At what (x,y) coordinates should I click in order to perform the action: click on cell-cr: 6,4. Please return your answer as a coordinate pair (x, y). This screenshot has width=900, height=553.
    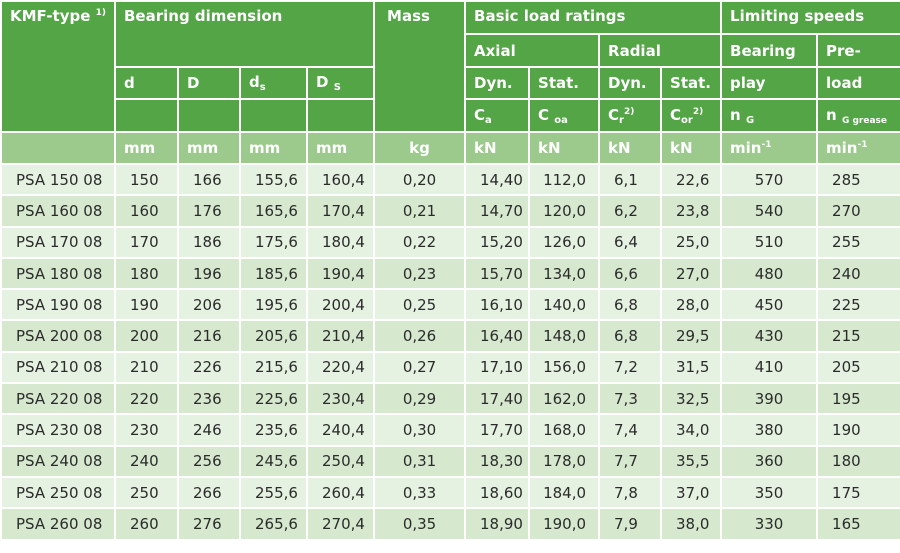
    Looking at the image, I should click on (630, 242).